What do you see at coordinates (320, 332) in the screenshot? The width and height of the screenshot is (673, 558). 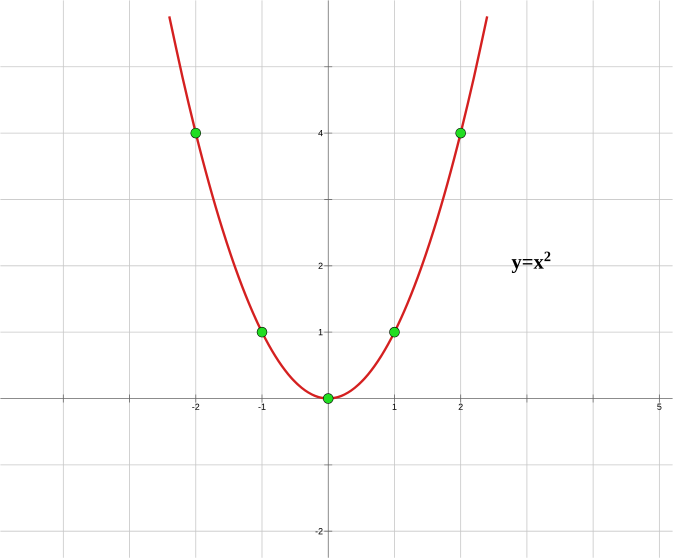 I see `y-tick-label: 1` at bounding box center [320, 332].